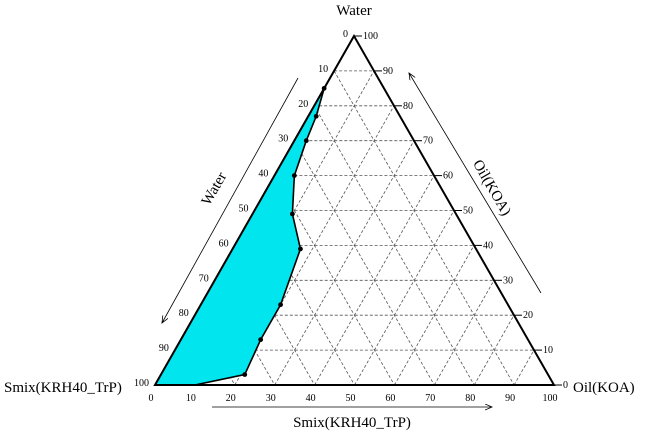 The height and width of the screenshot is (437, 650). I want to click on left-tick-label-100: 100, so click(141, 383).